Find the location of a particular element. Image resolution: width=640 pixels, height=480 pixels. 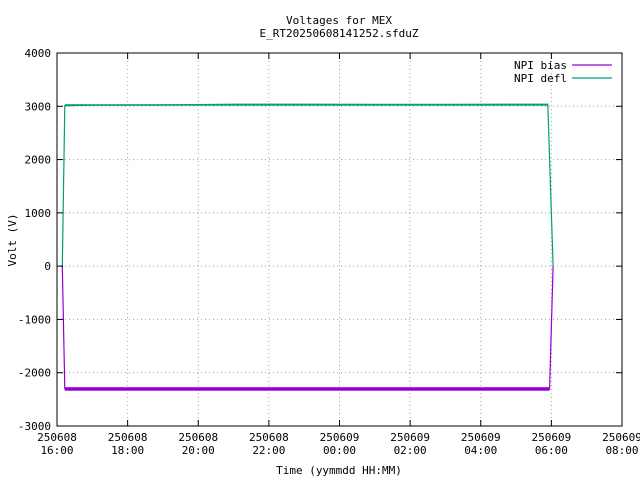

x-tick-label-time: 18:00 is located at coordinates (127, 450).